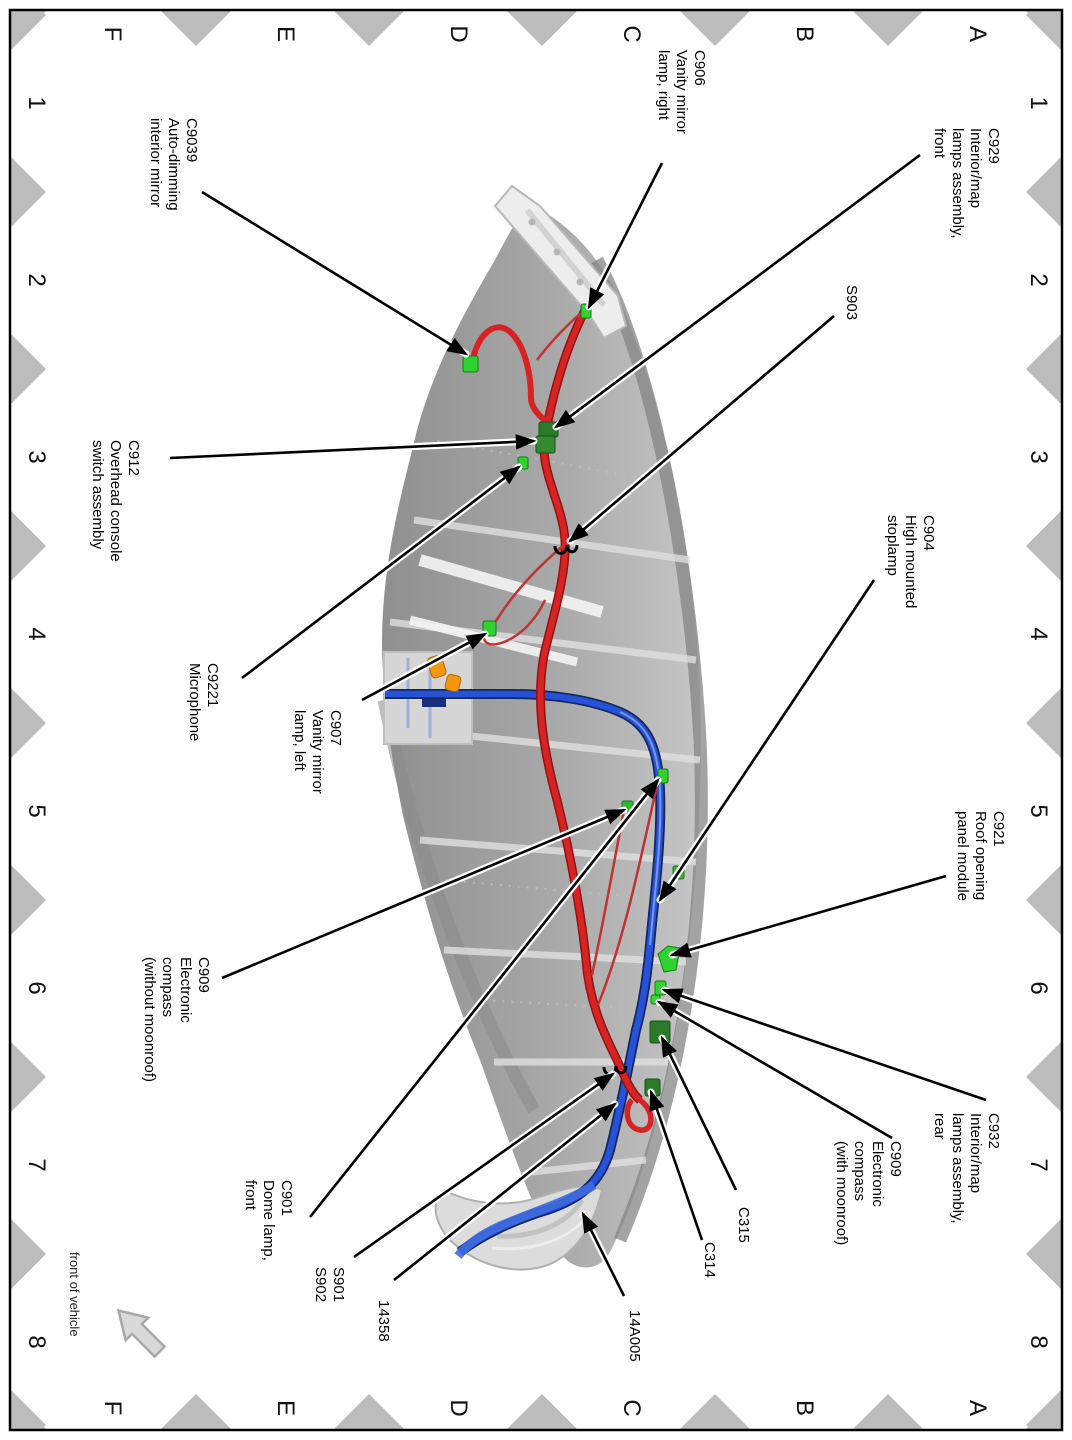 This screenshot has height=1440, width=1072. I want to click on moonroof-harness-blue, so click(525, 974).